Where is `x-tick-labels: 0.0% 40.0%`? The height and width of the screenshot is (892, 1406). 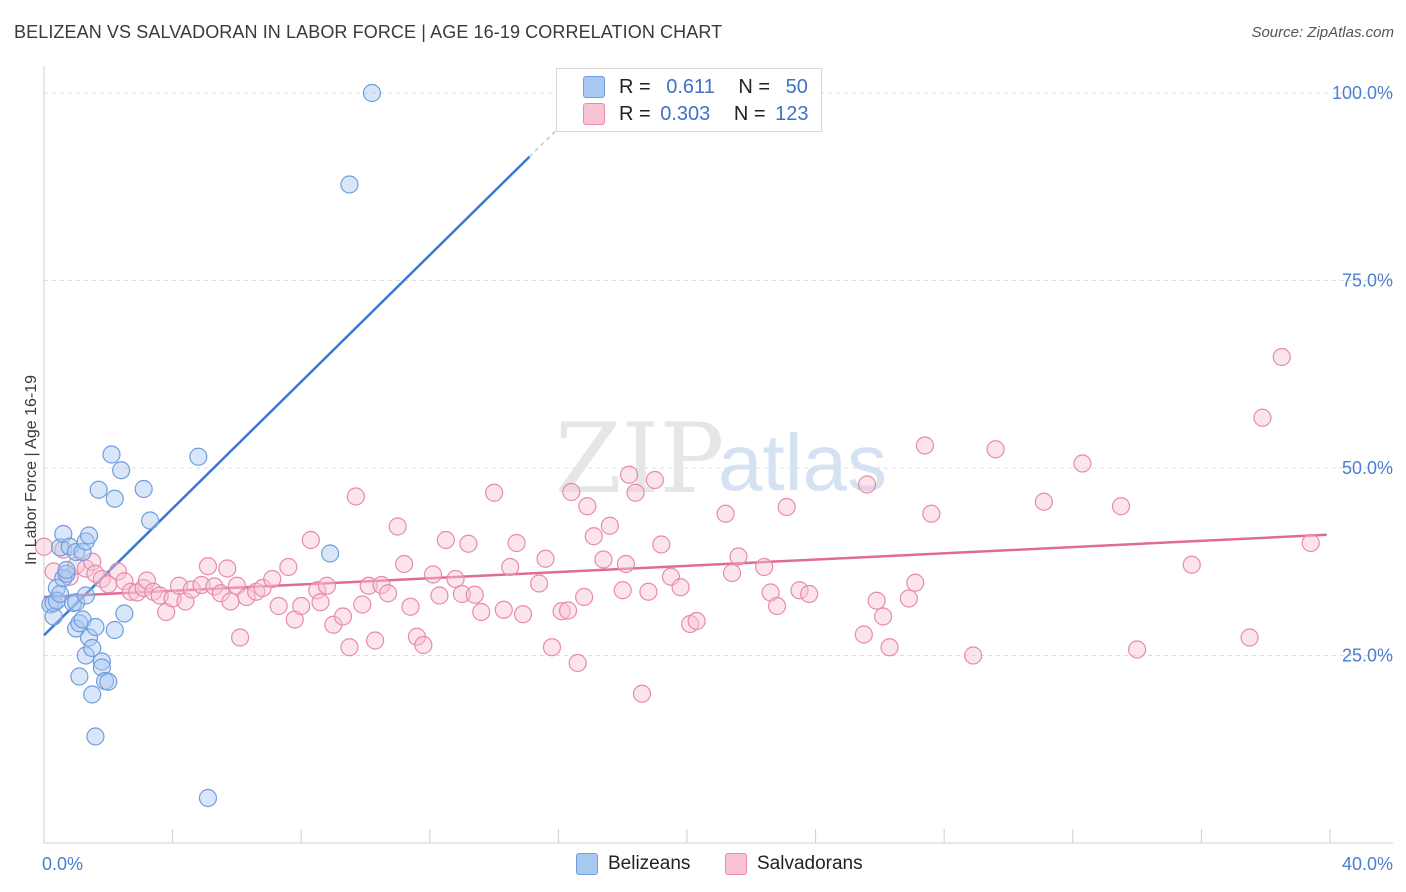 x-tick-labels: 0.0% 40.0% is located at coordinates (717, 864).